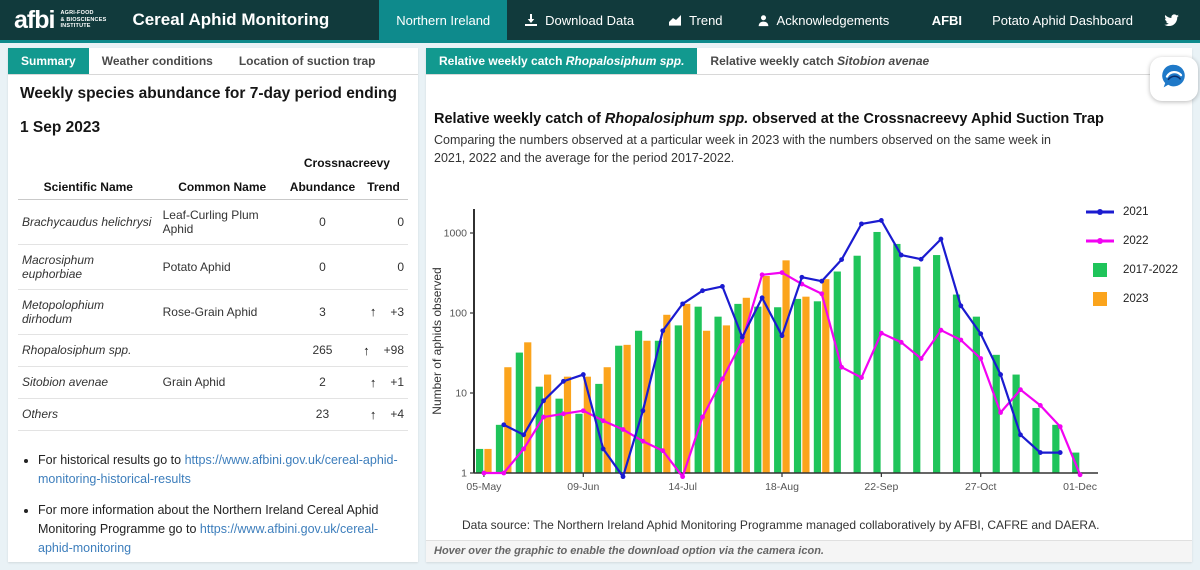 Image resolution: width=1200 pixels, height=570 pixels. What do you see at coordinates (458, 314) in the screenshot?
I see `svg-text: 100` at bounding box center [458, 314].